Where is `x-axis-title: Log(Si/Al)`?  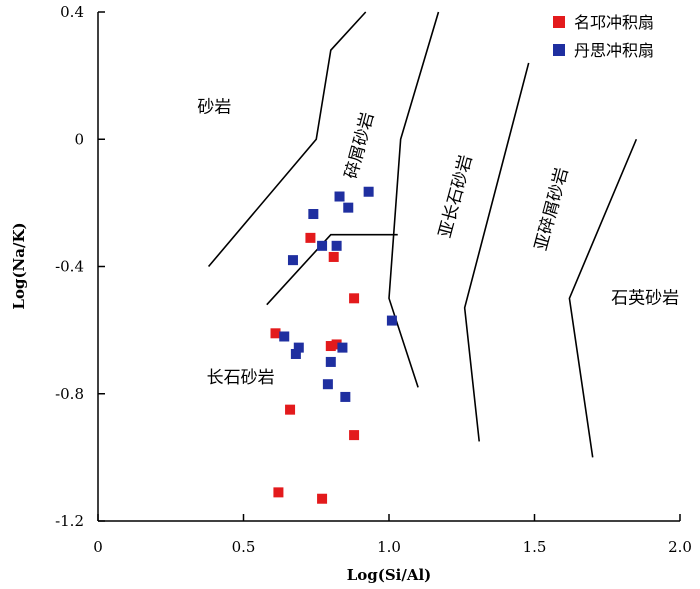
x-axis-title: Log(Si/Al) is located at coordinates (389, 575).